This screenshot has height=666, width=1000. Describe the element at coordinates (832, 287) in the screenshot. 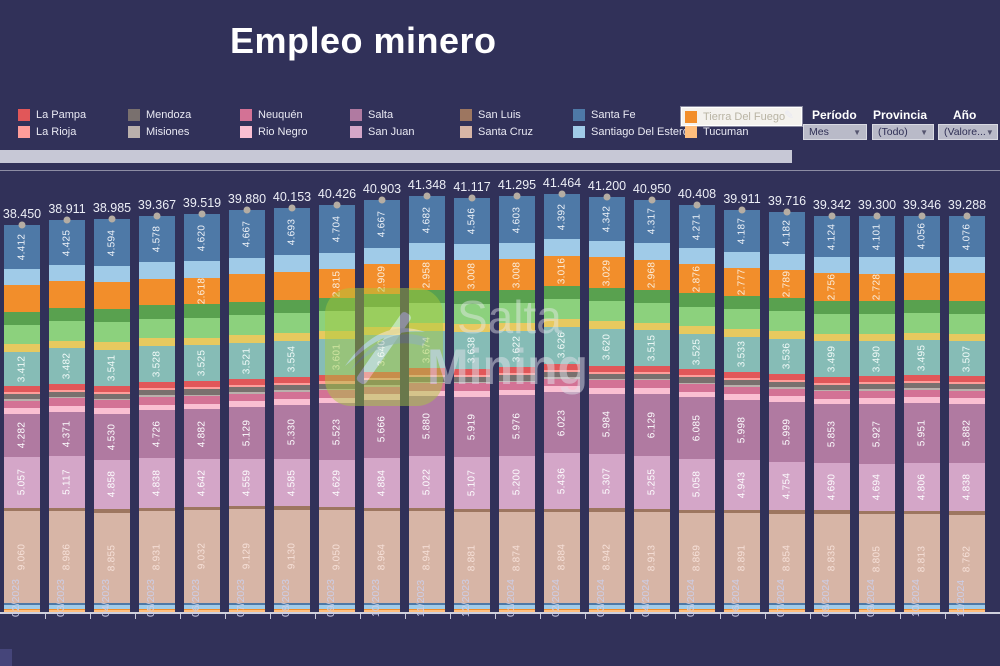

I see `segment-orange-band: 2.756` at that location.